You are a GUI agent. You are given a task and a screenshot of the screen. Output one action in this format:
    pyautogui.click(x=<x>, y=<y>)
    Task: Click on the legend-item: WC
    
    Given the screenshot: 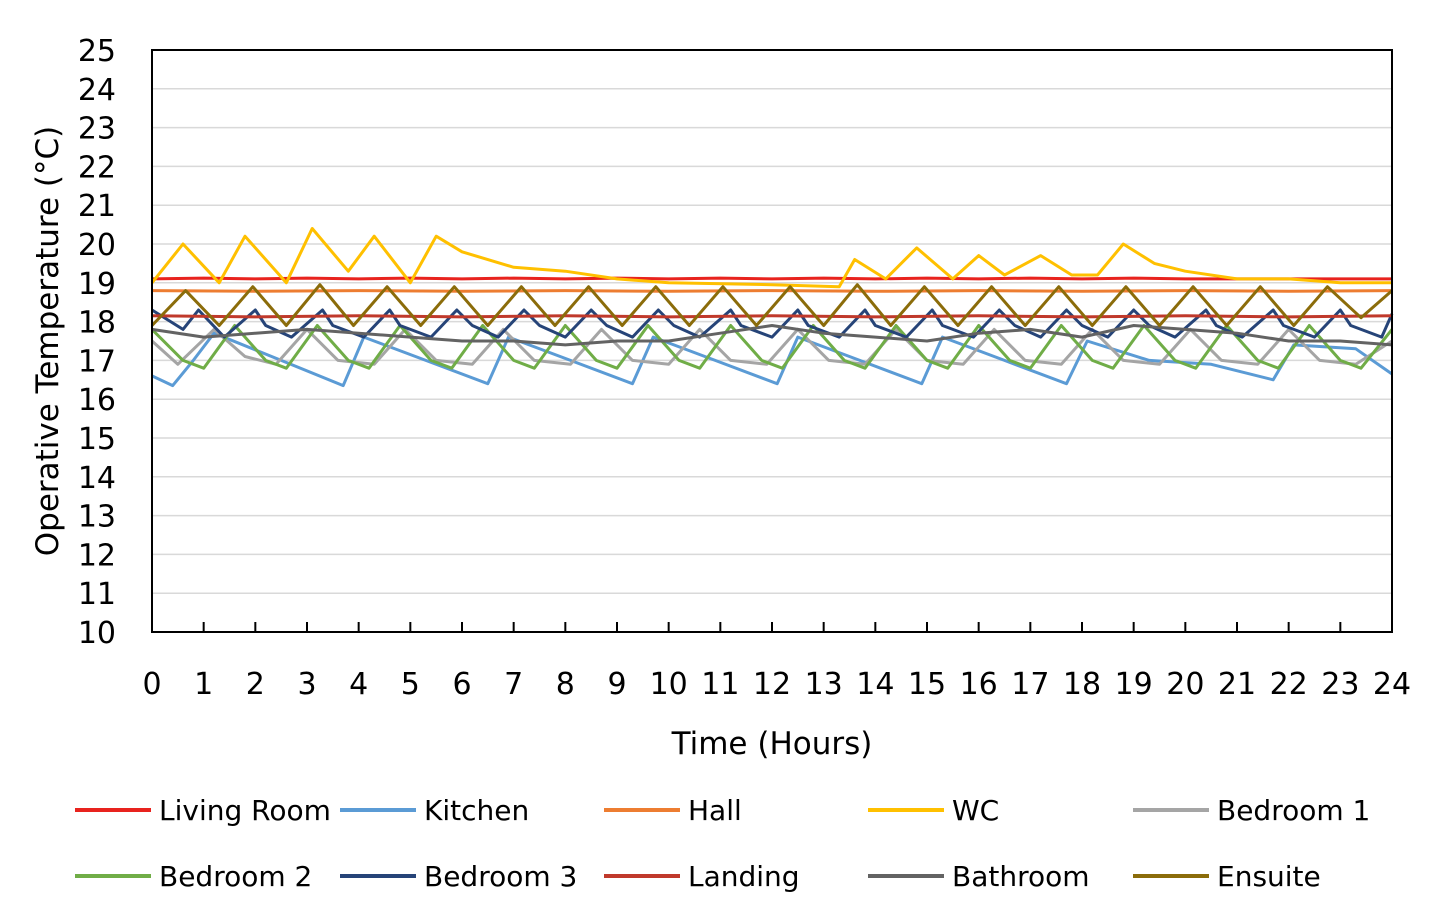 What is the action you would take?
    pyautogui.click(x=933, y=810)
    